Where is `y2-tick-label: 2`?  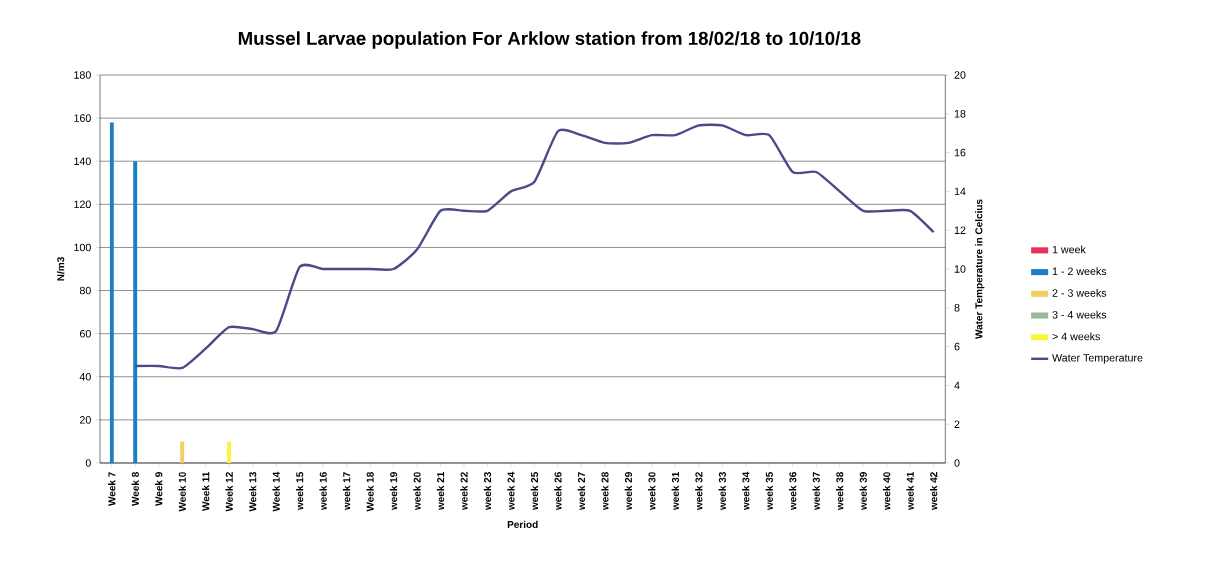 y2-tick-label: 2 is located at coordinates (957, 424).